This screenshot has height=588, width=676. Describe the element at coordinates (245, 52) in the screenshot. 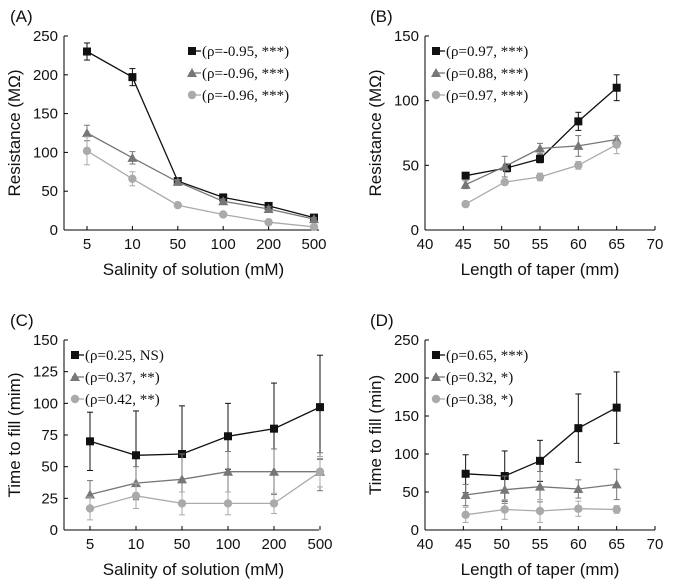

I see `legend-entry: (ρ=-0.95, ***)` at that location.